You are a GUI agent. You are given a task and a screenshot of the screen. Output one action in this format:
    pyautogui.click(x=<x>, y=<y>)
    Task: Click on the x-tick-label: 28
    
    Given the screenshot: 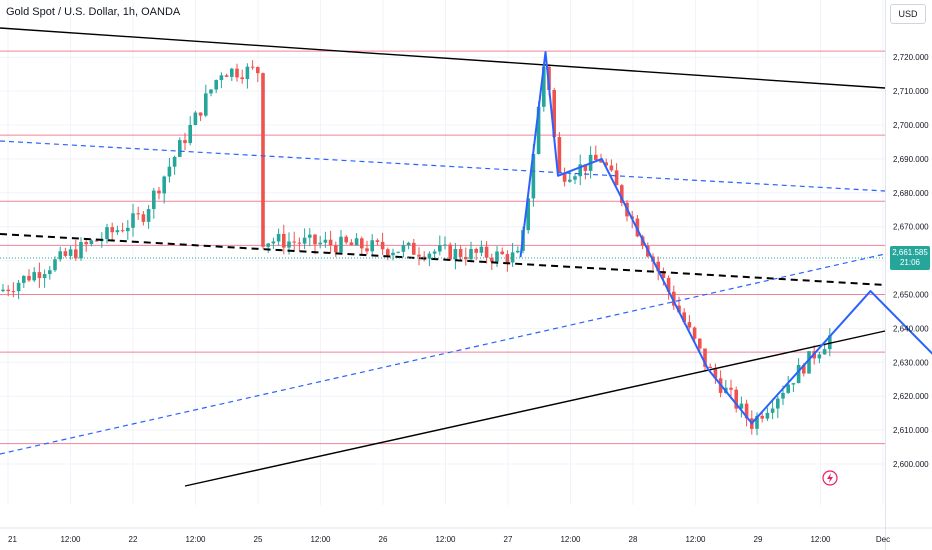 What is the action you would take?
    pyautogui.click(x=633, y=539)
    